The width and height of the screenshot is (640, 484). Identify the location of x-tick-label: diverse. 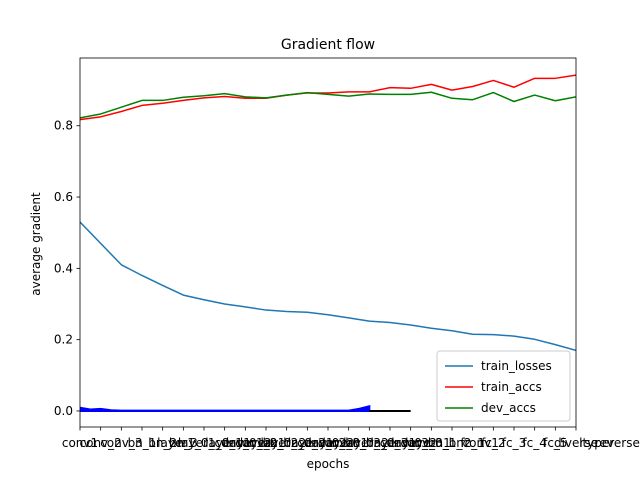
(576, 443).